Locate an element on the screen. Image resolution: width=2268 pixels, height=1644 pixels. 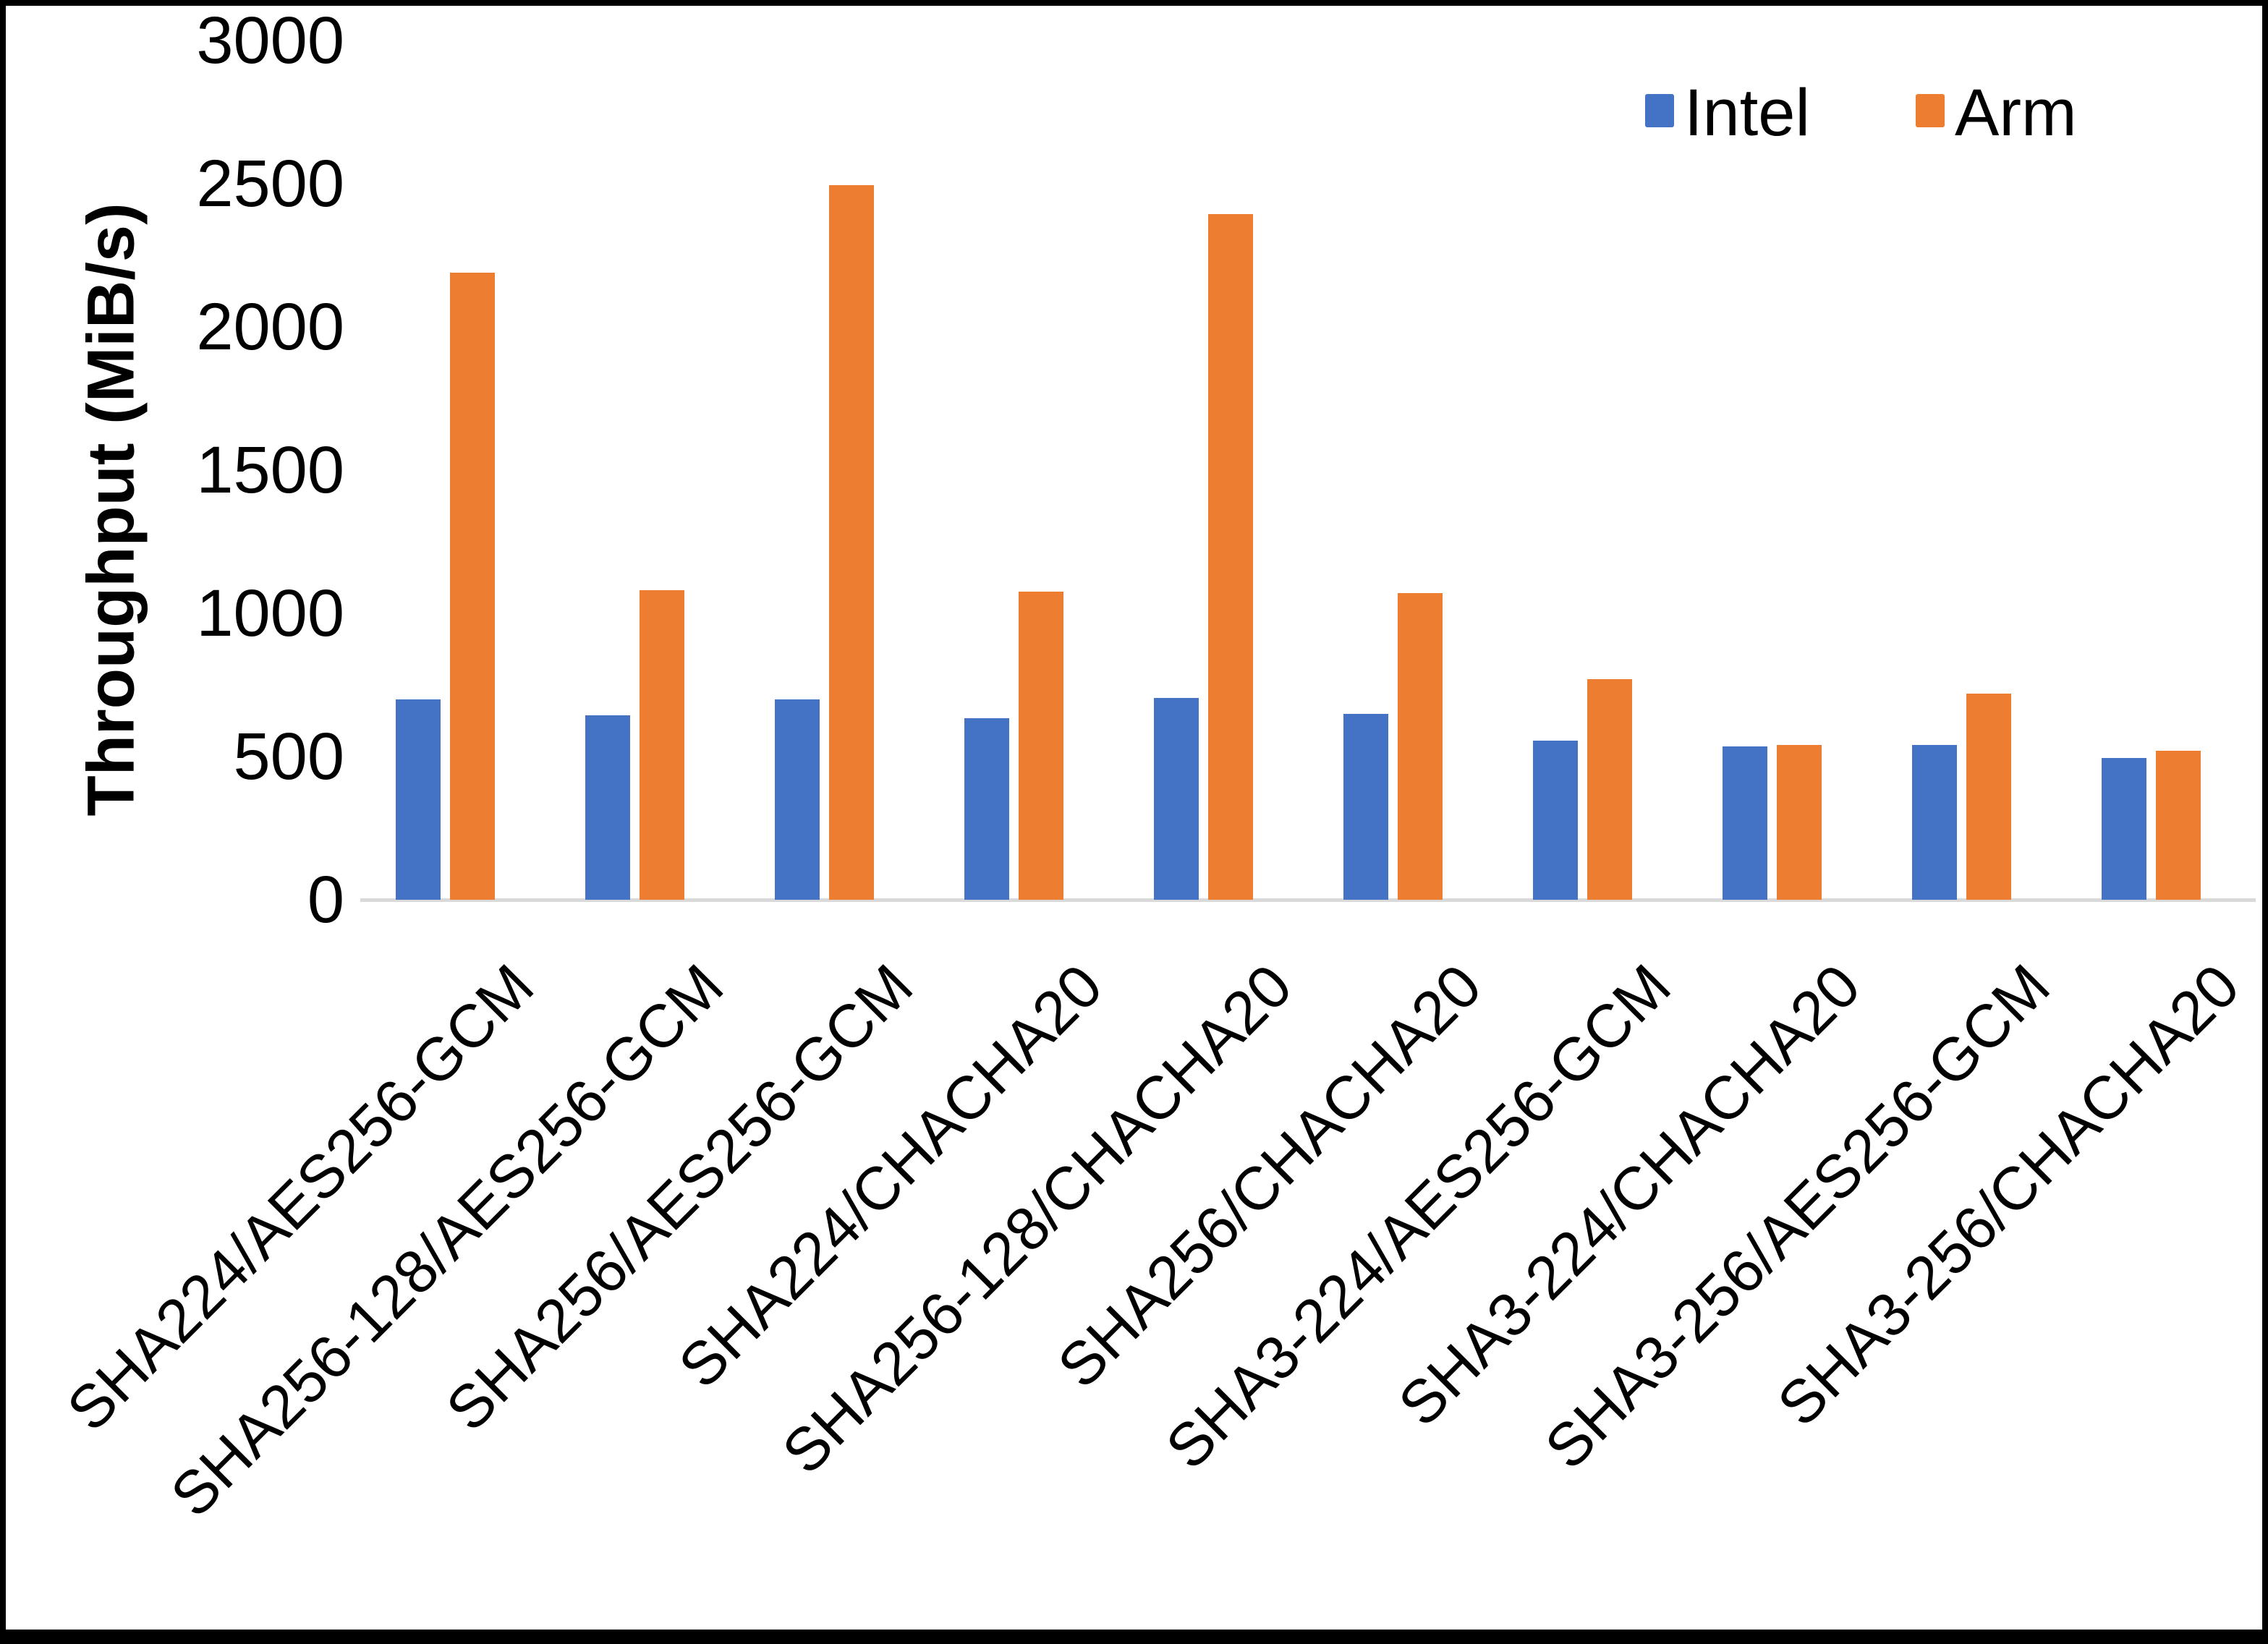
x-axis-line is located at coordinates (1308, 900).